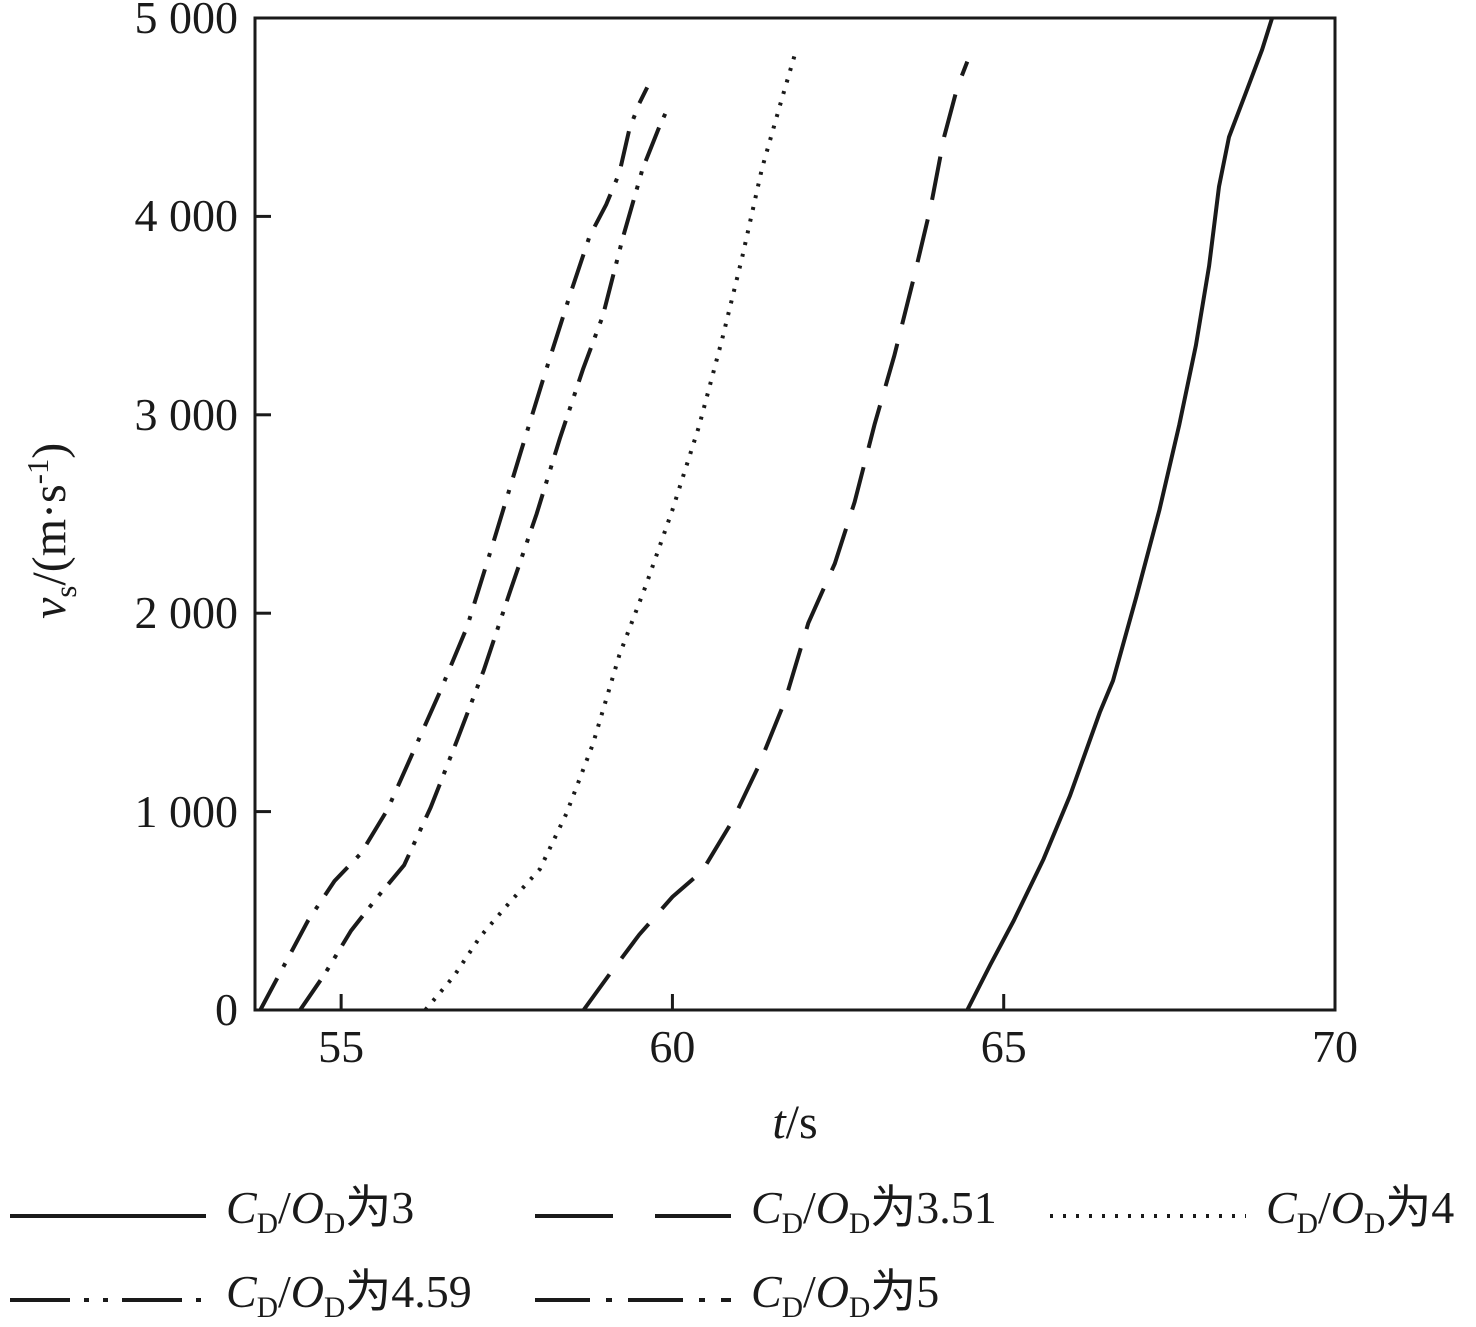 This screenshot has width=1476, height=1327. What do you see at coordinates (1335, 1046) in the screenshot?
I see `x-tick-label-3: 70` at bounding box center [1335, 1046].